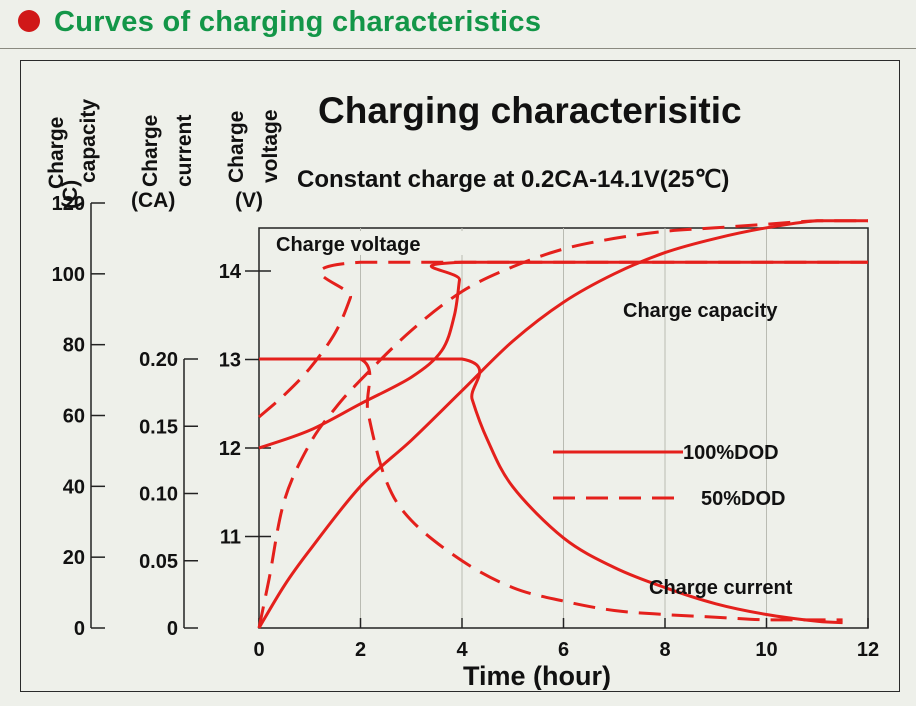 The width and height of the screenshot is (916, 706). I want to click on voltage-tick-label: 12, so click(230, 449).